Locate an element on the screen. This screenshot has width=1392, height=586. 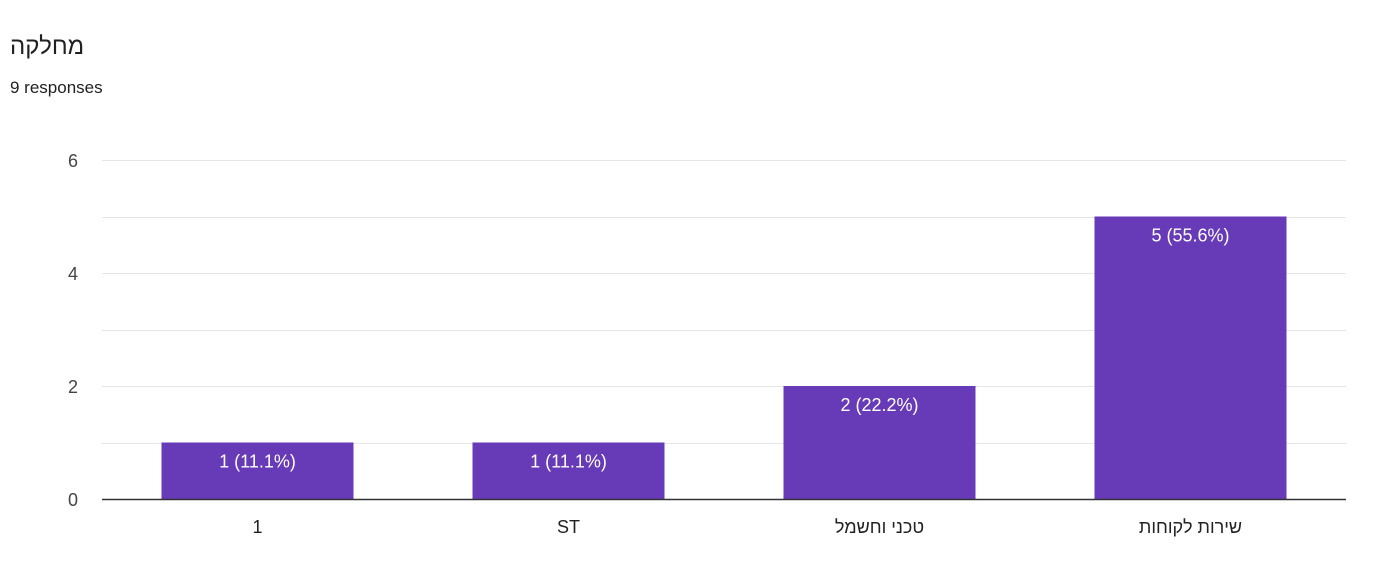
x-category-label: טכני וחשמל is located at coordinates (879, 527).